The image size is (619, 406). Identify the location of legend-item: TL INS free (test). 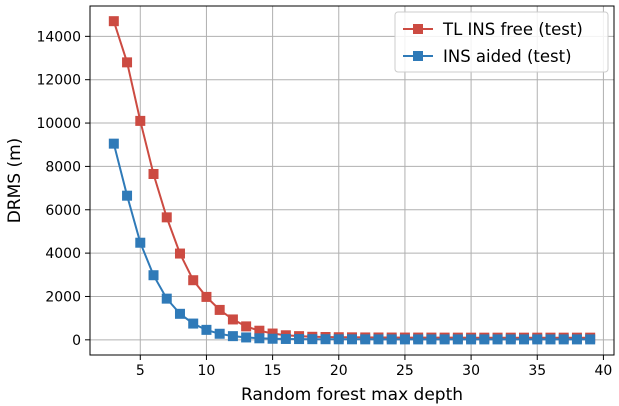
(493, 29).